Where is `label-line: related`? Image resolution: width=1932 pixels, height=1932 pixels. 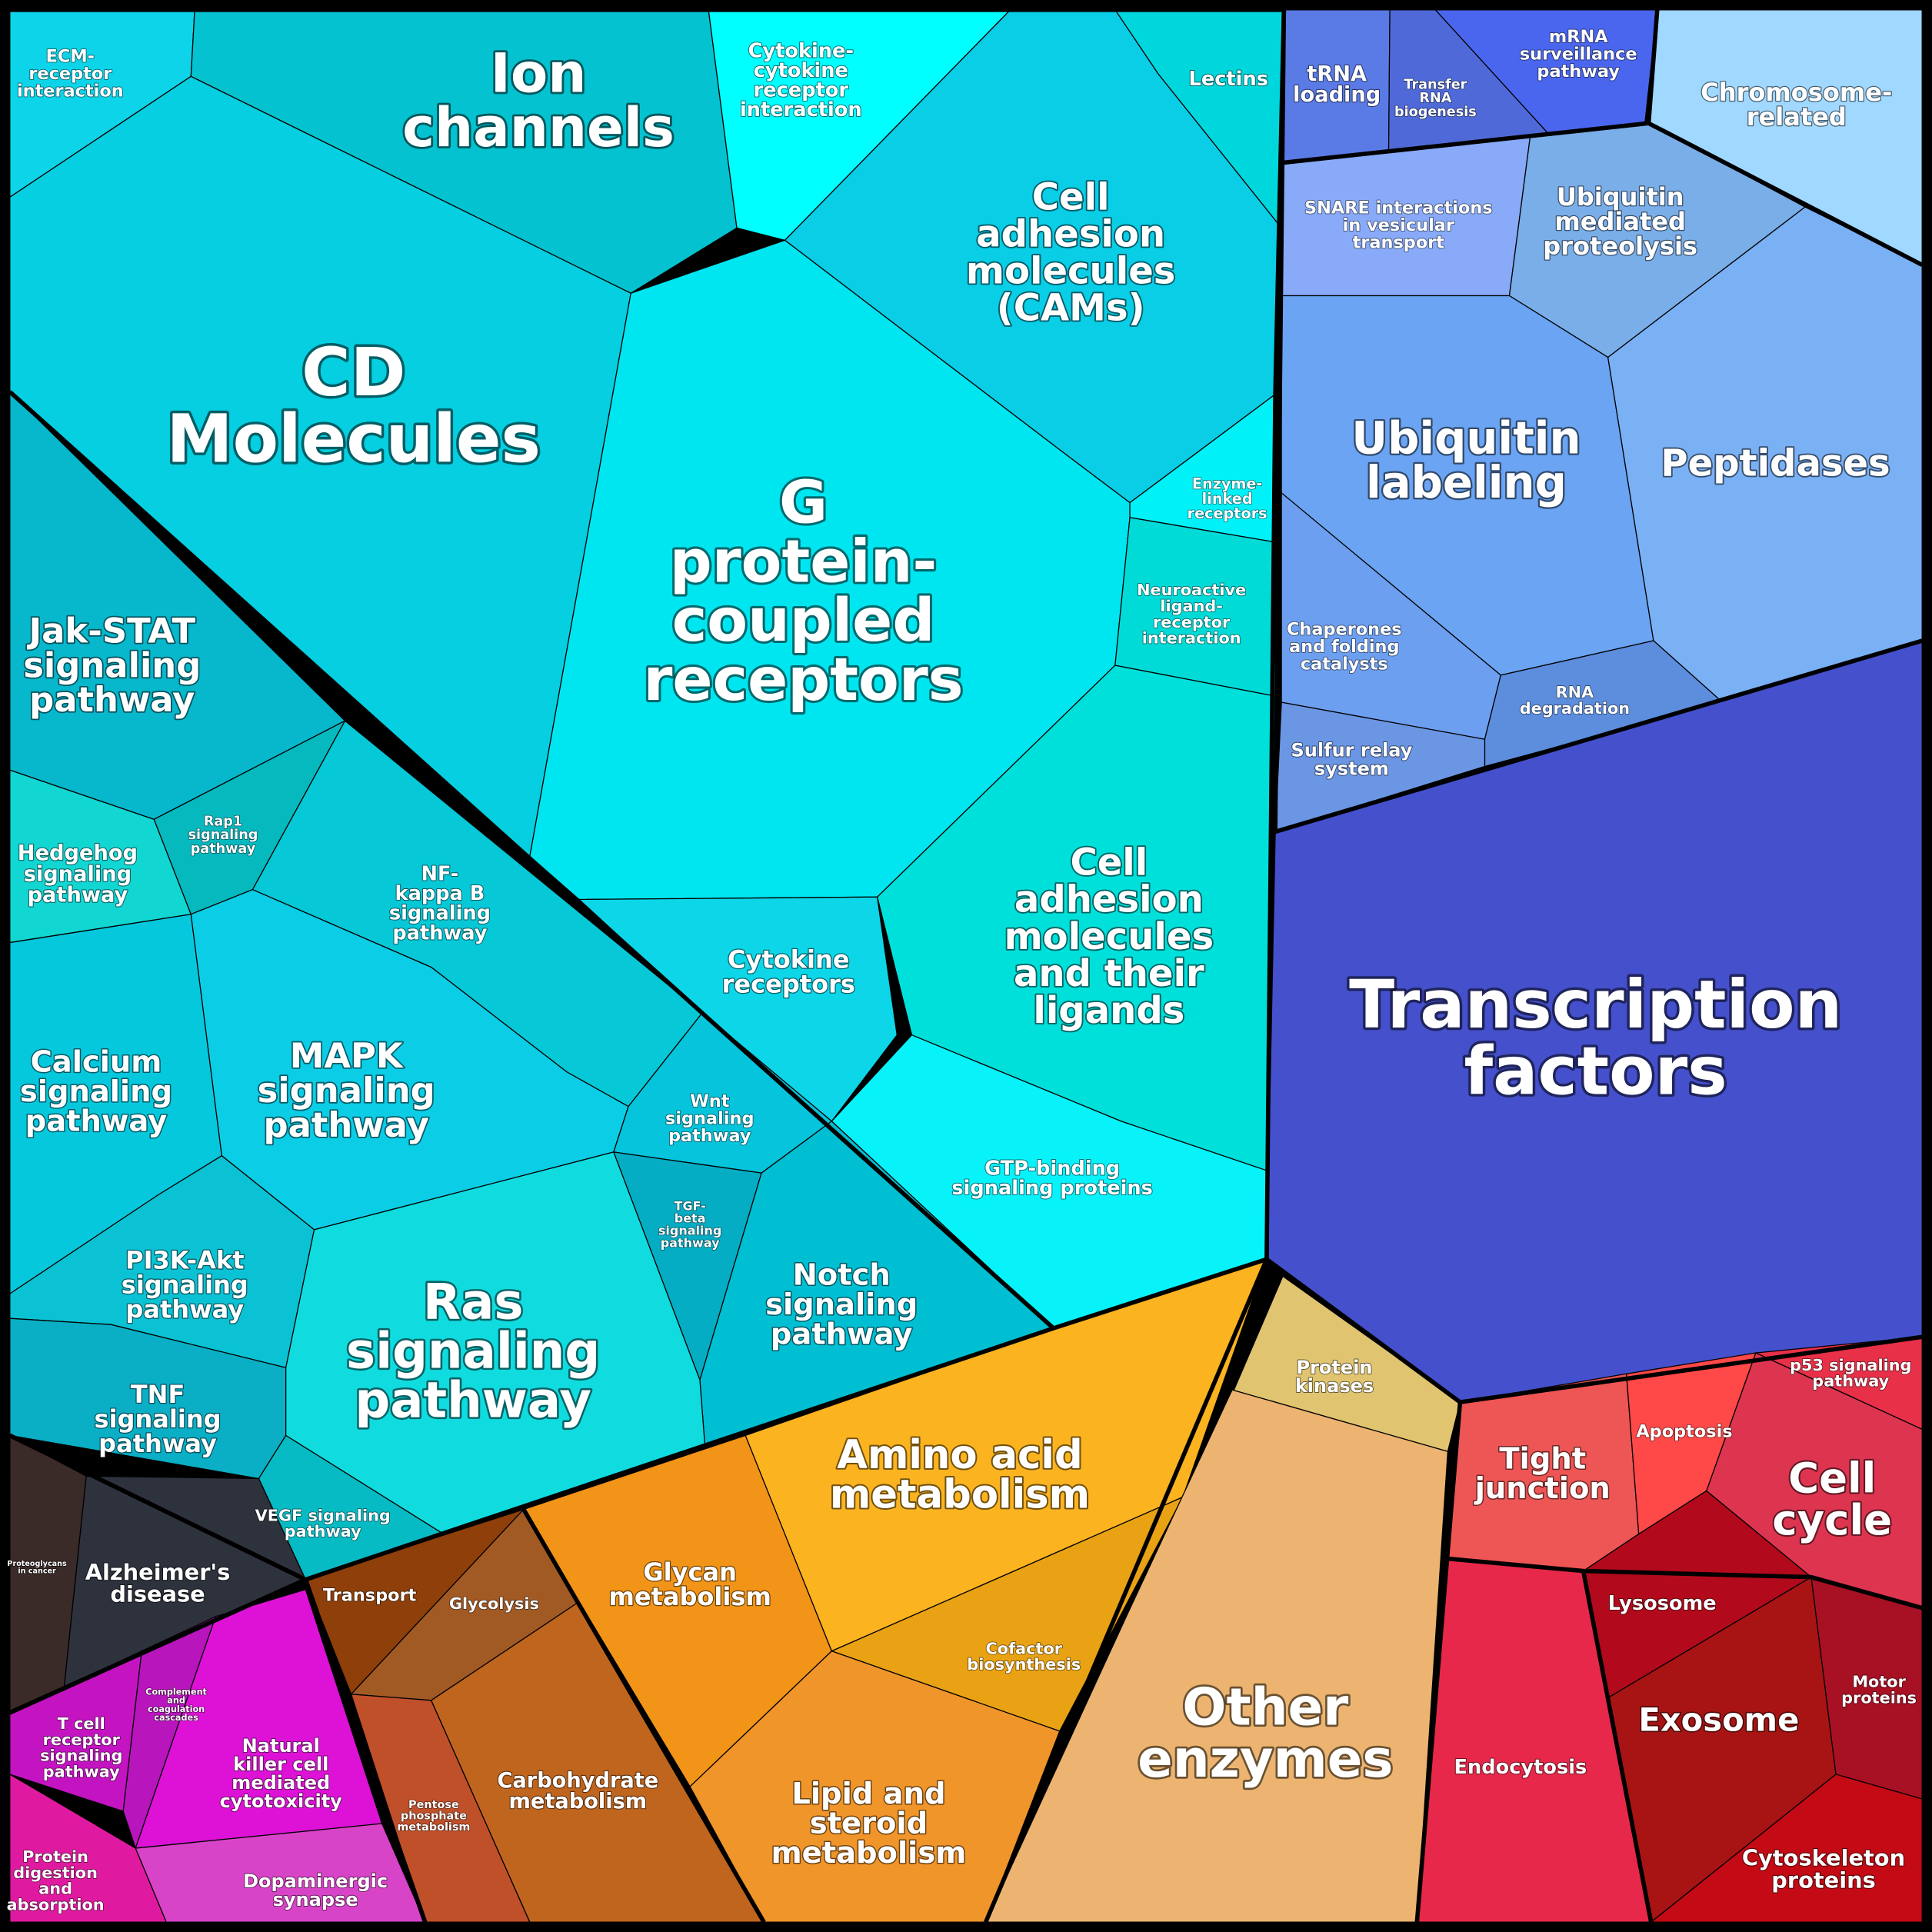 label-line: related is located at coordinates (1797, 117).